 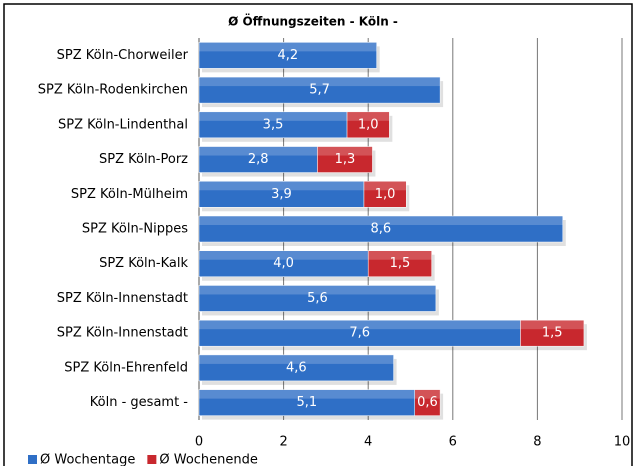 I want to click on y-tick-label: SPZ Köln-Lindenthal, so click(x=123, y=124).